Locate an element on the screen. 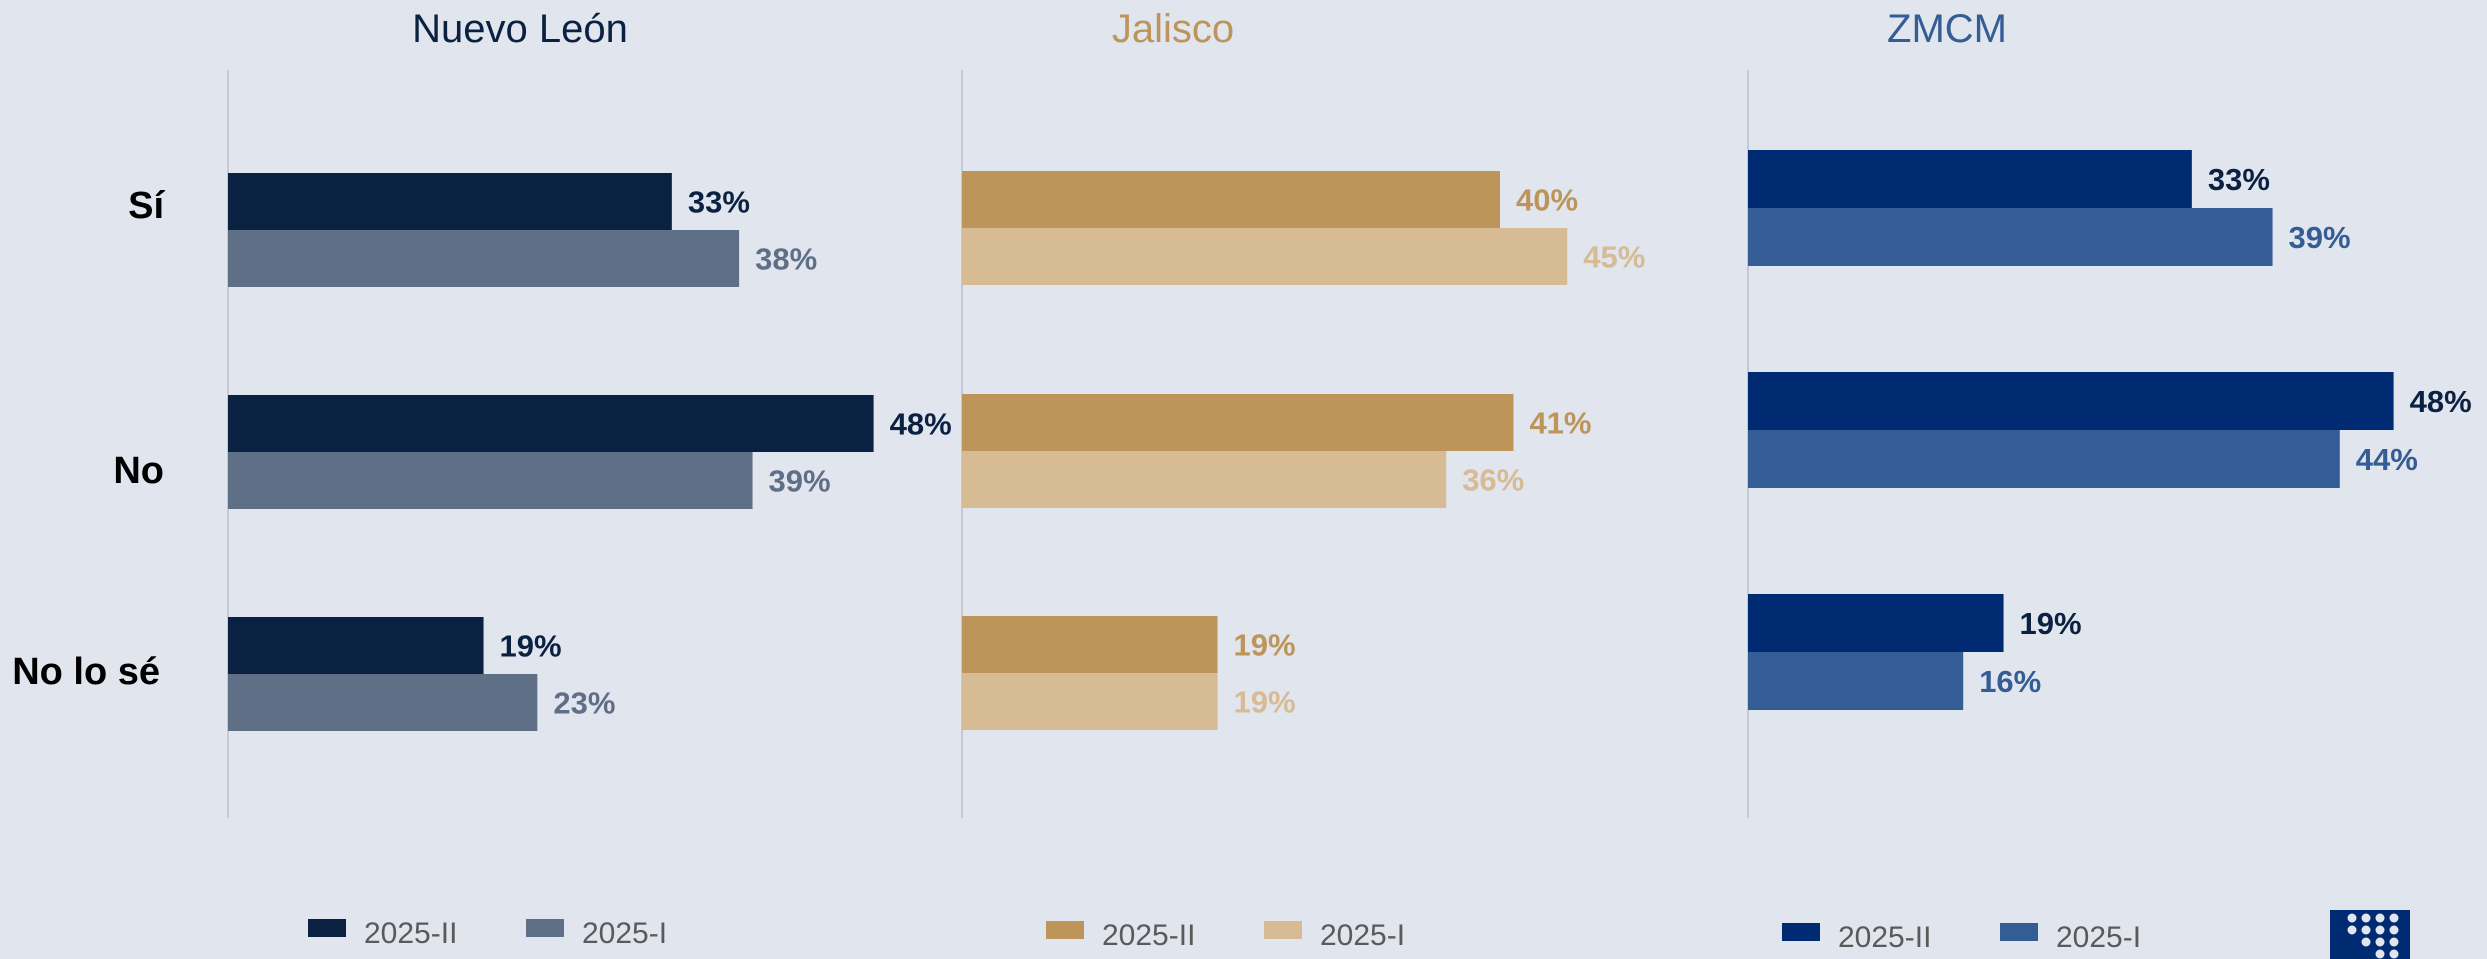 This screenshot has width=2487, height=959. legend-label-3-1: 2025-II is located at coordinates (1884, 937).